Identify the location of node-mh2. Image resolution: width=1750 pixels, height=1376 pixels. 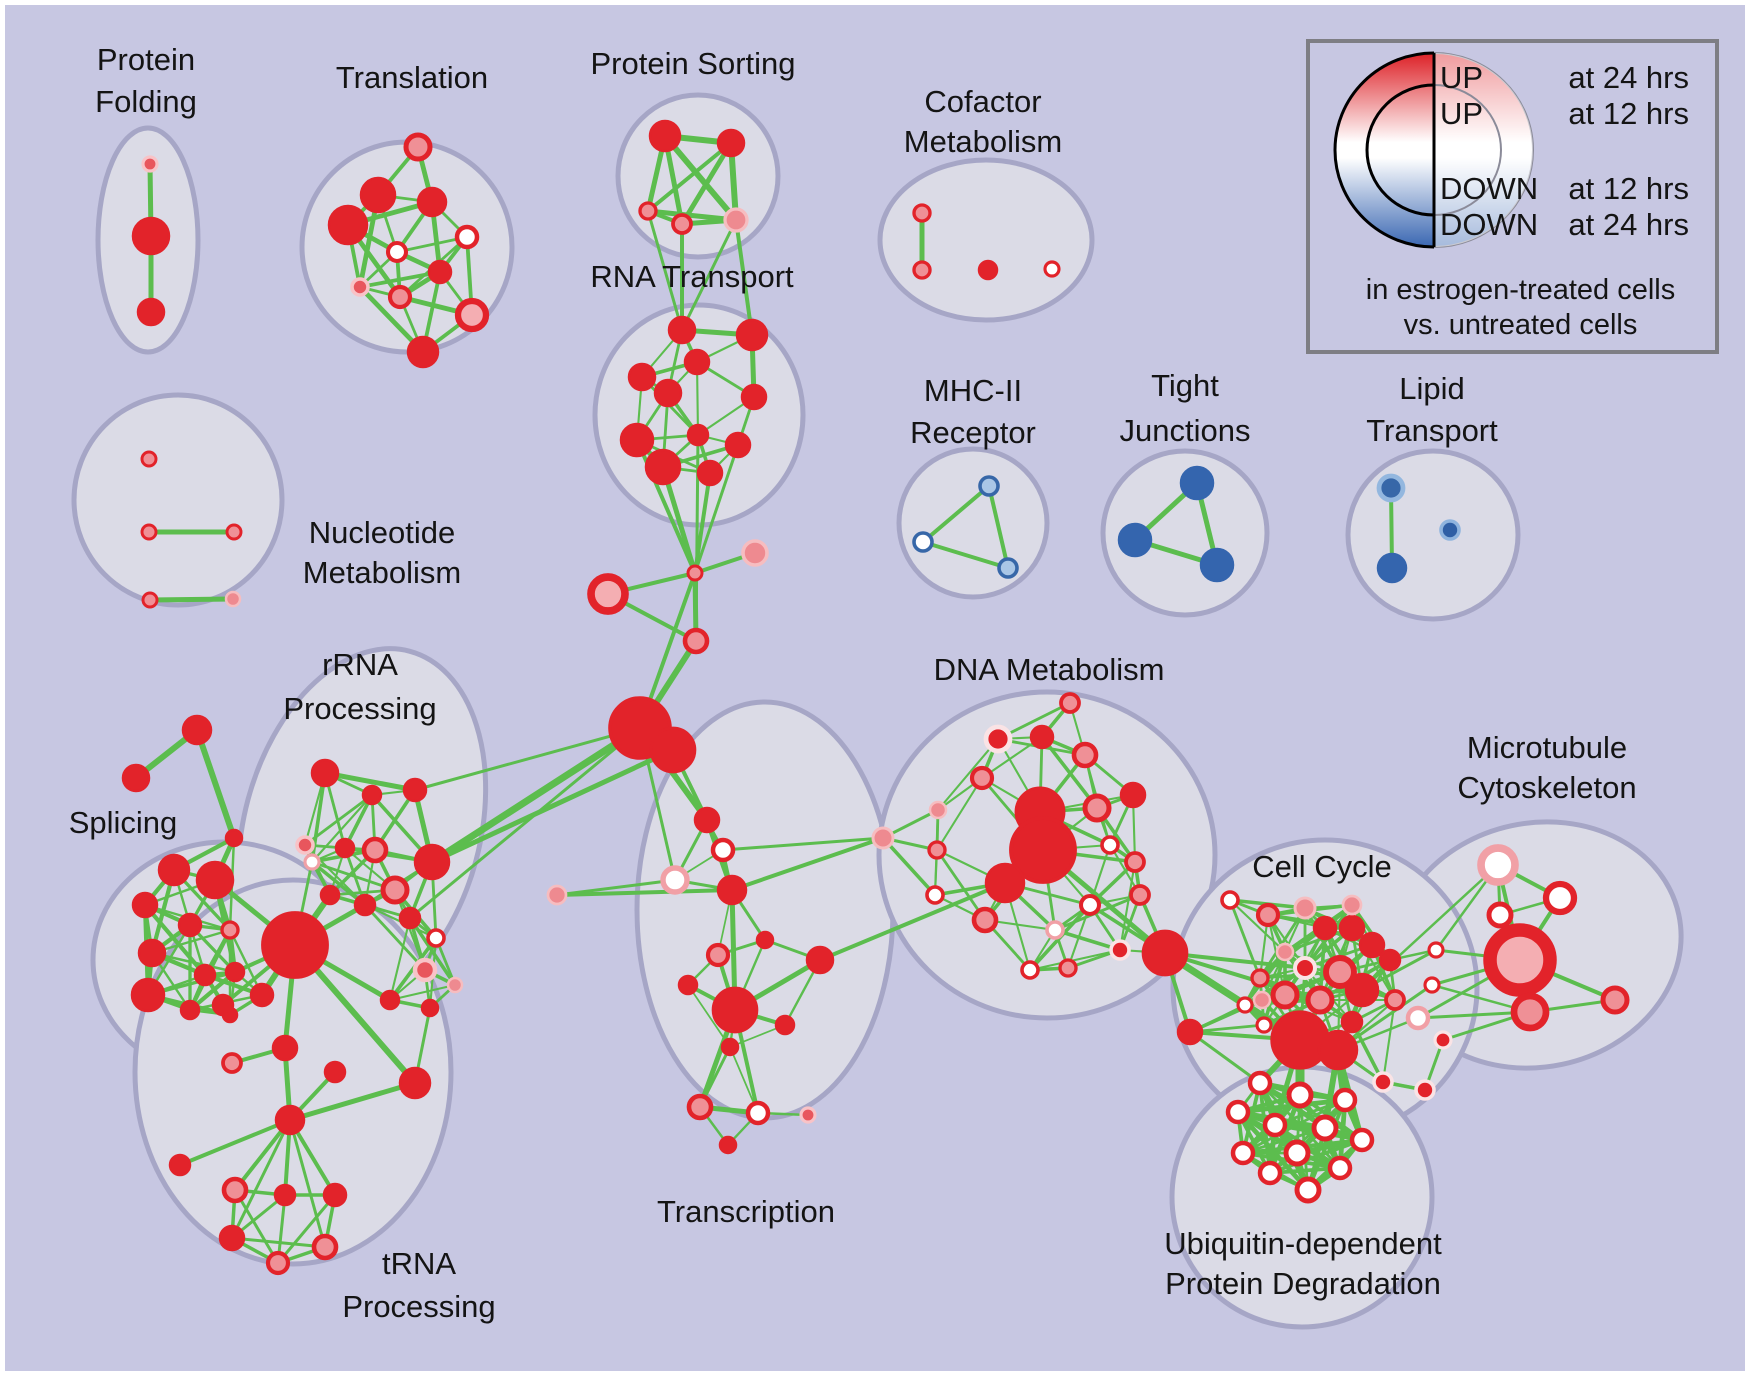
(923, 542).